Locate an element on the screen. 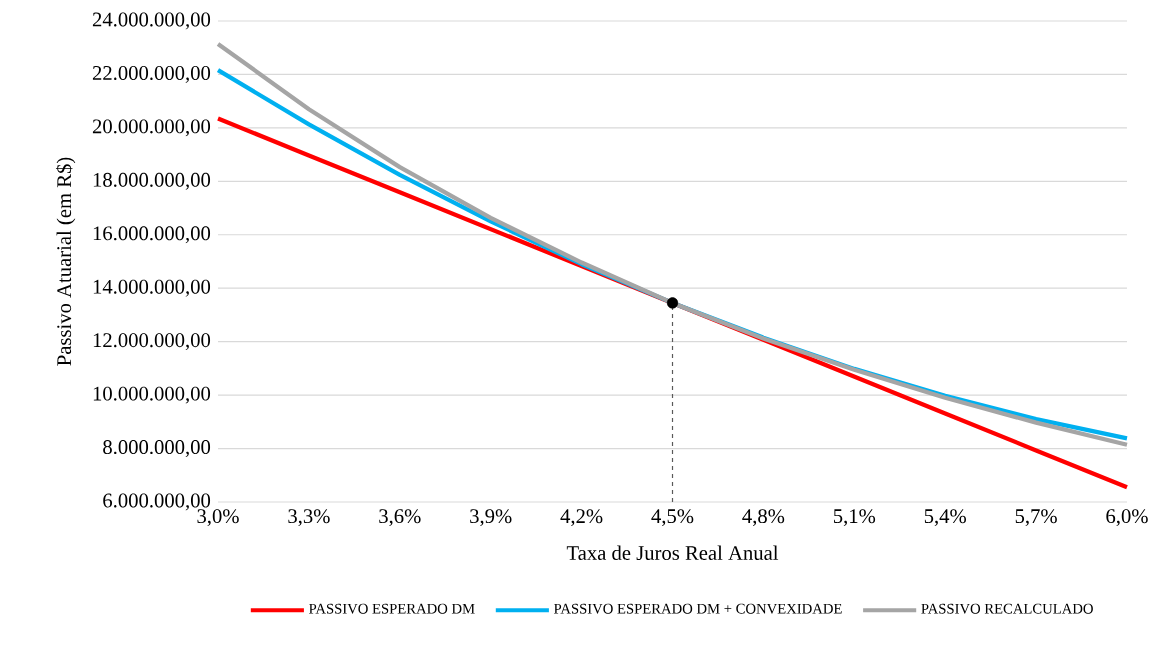  legend-label: PASSIVO RECALCULADO is located at coordinates (1007, 608).